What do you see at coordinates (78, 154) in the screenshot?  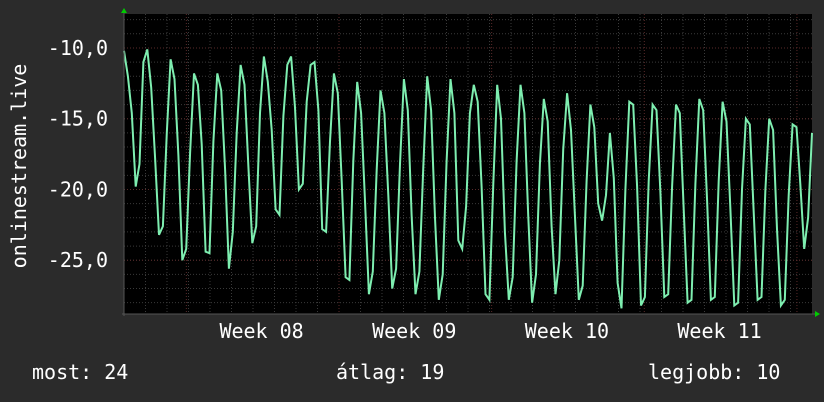 I see `y-axis-ticks: -10,0 -15,0 -20,0 -25,0` at bounding box center [78, 154].